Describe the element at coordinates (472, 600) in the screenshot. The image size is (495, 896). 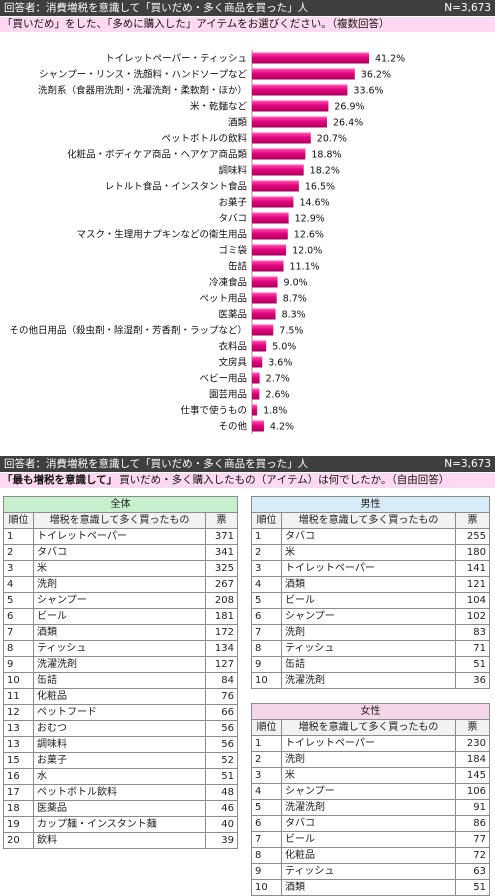
I see `votes-cell: 104` at that location.